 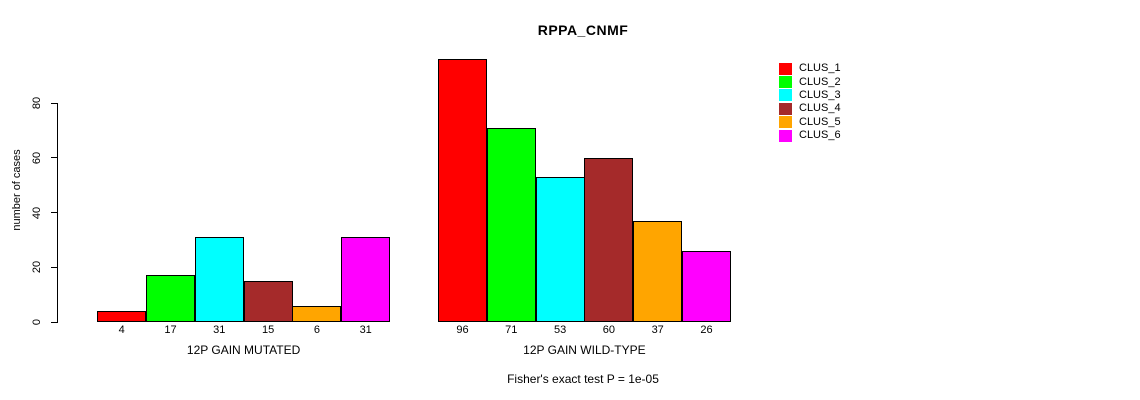 What do you see at coordinates (170, 330) in the screenshot?
I see `bar-value-clus_2-group1: 17` at bounding box center [170, 330].